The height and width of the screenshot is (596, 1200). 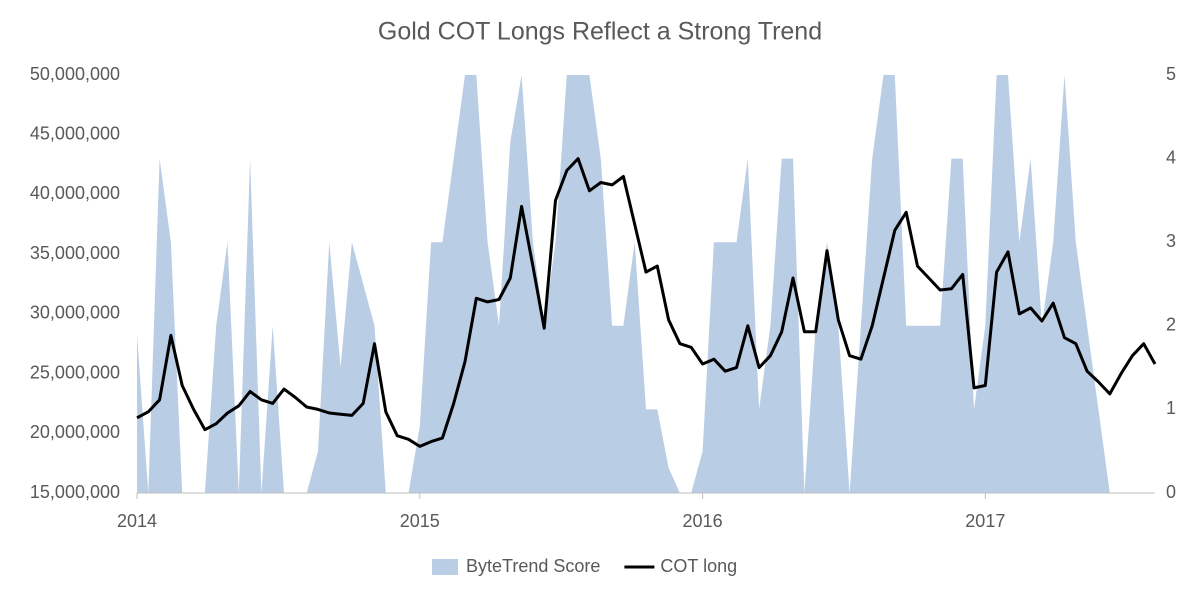 I want to click on y2-tick-label: 5, so click(x=1171, y=74).